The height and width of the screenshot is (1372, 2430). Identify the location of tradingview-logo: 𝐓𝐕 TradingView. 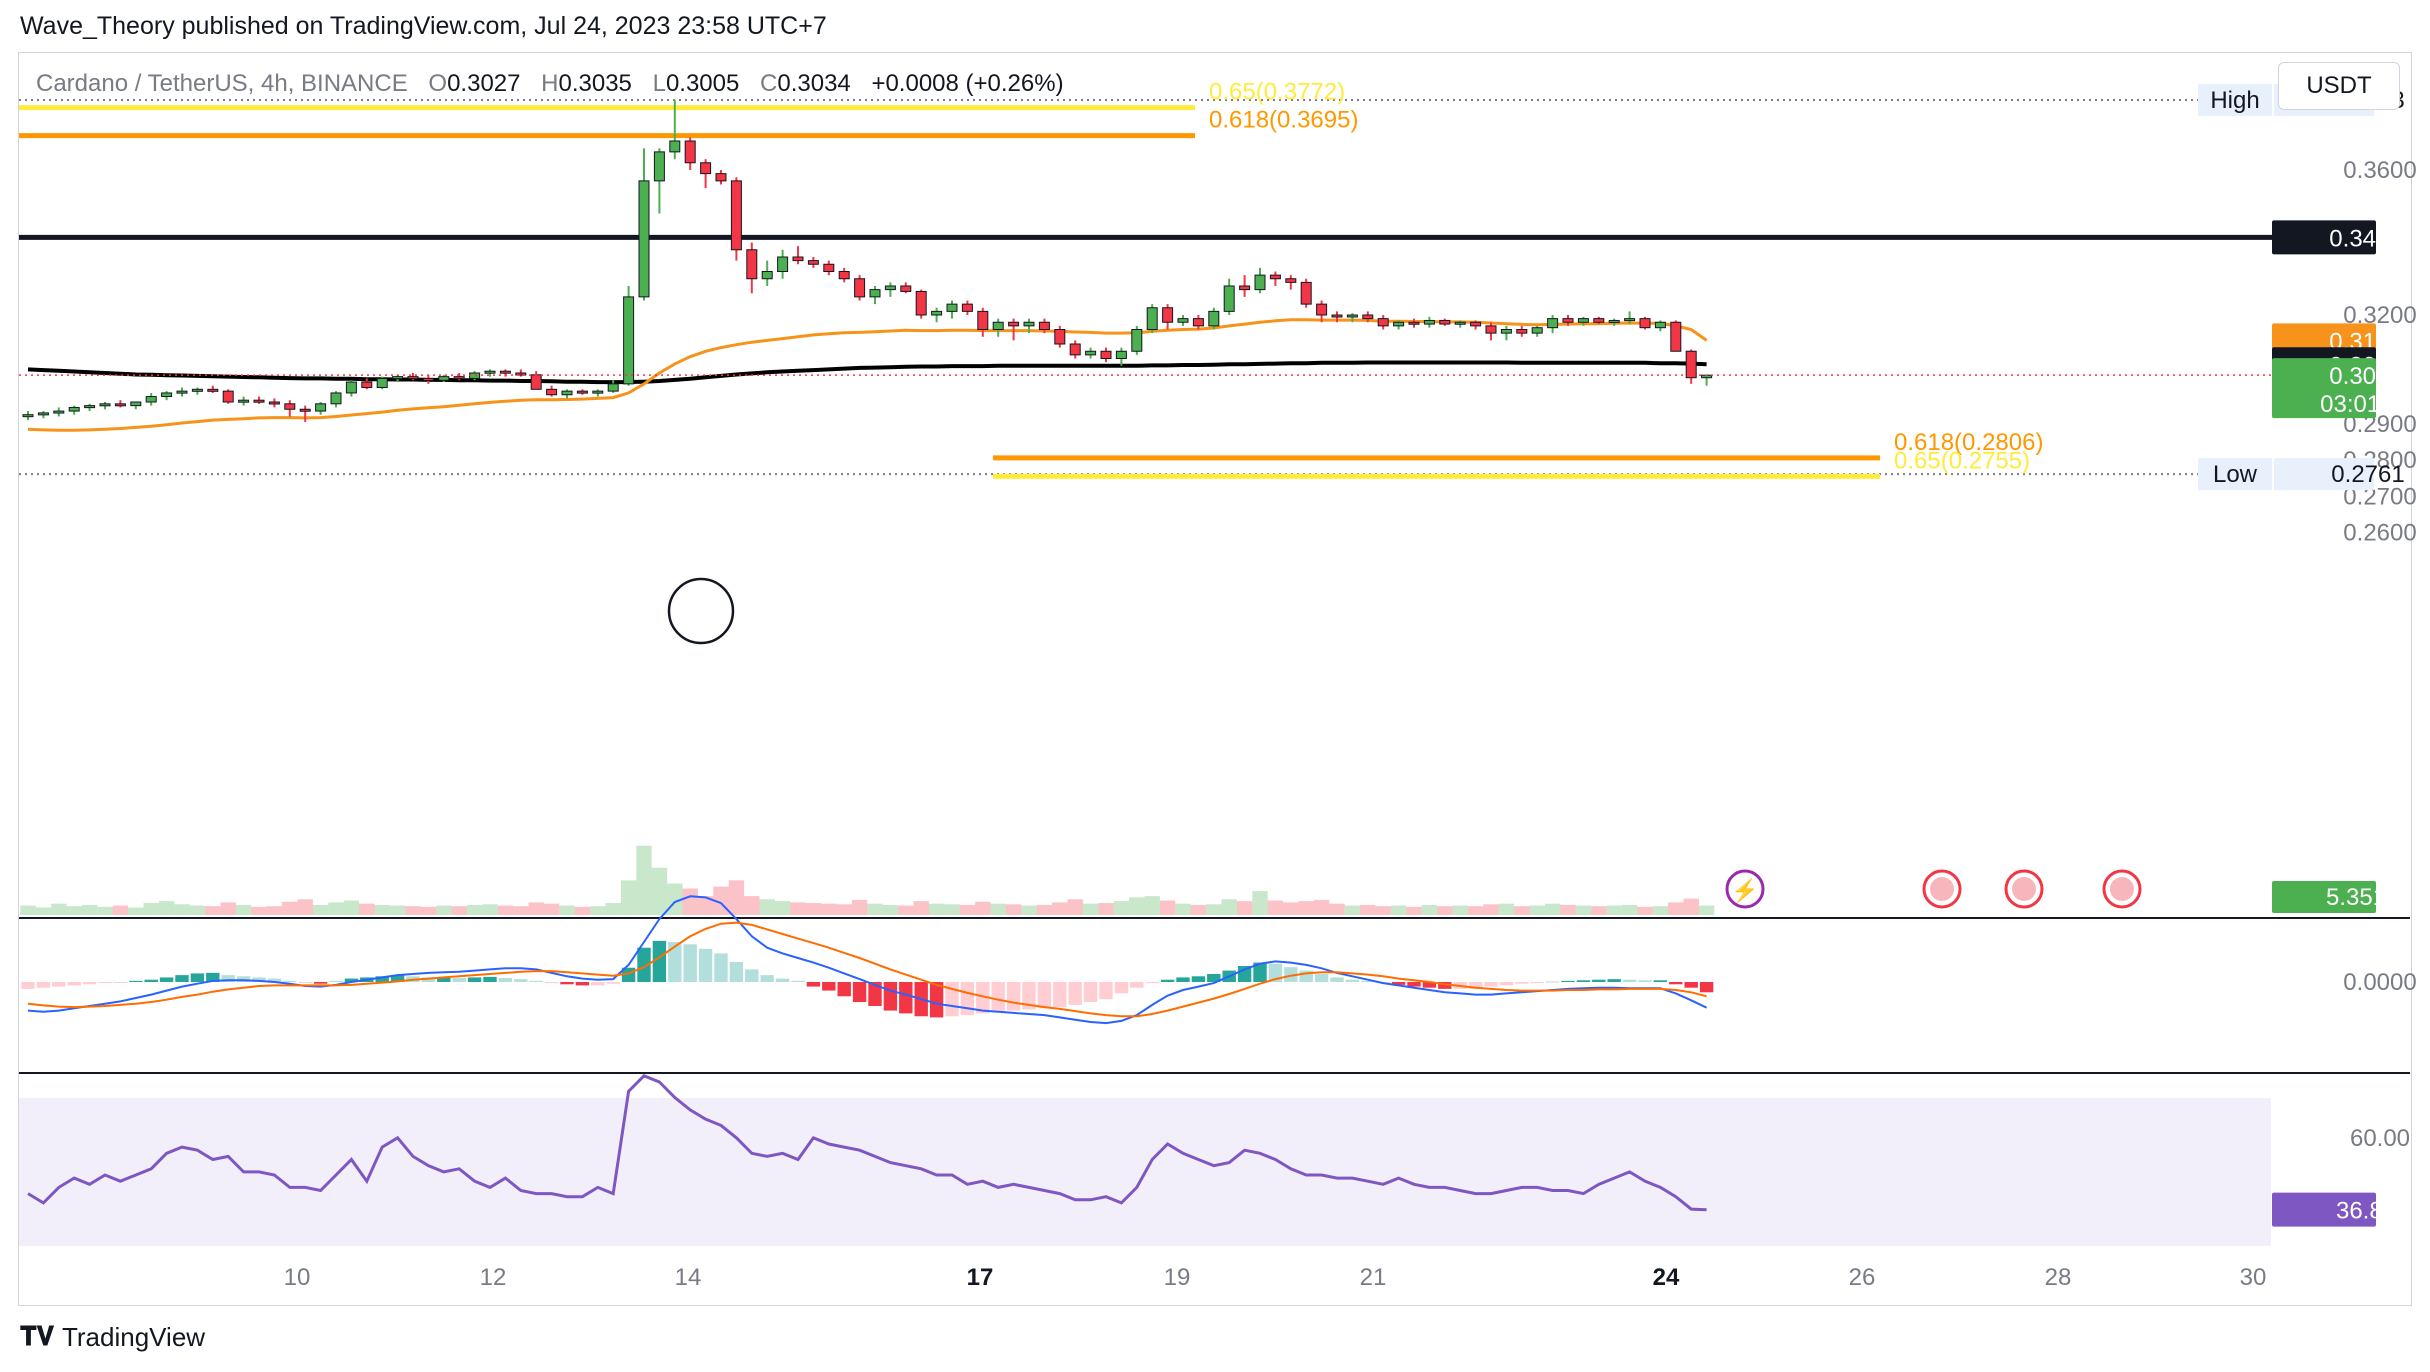
(112, 1337).